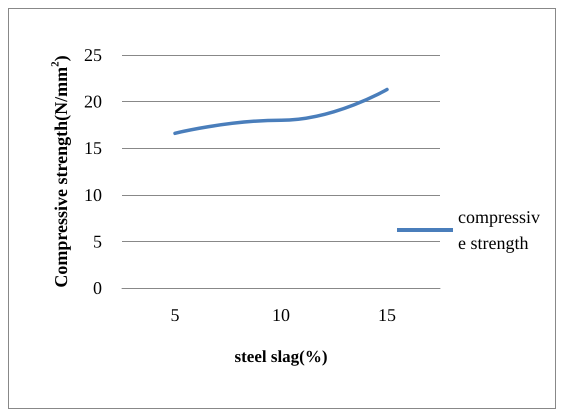 The image size is (564, 417). Describe the element at coordinates (281, 356) in the screenshot. I see `x-axis-title: steel slag(%)` at that location.